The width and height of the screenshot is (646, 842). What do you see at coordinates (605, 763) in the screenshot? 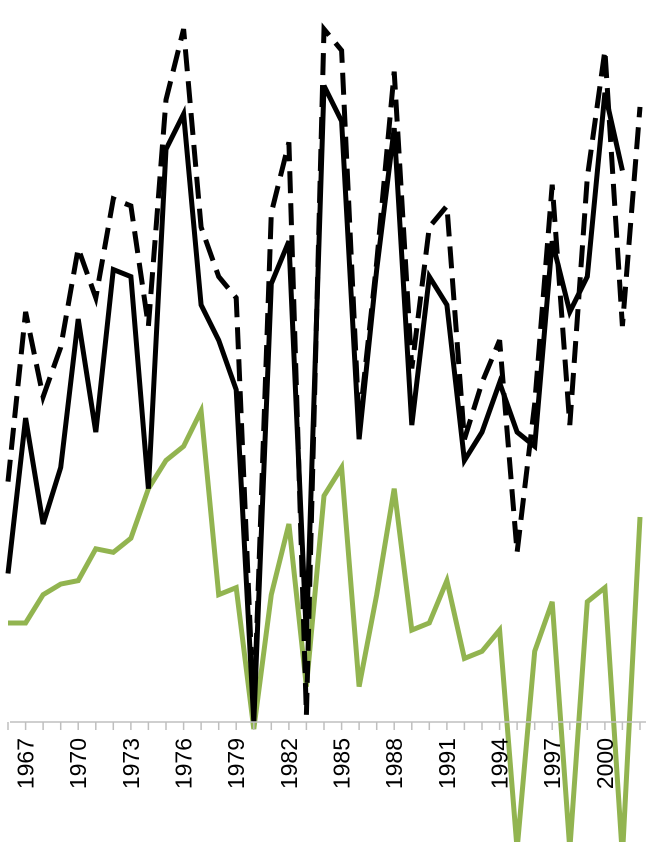
I see `x-tick-label: 2000` at bounding box center [605, 763].